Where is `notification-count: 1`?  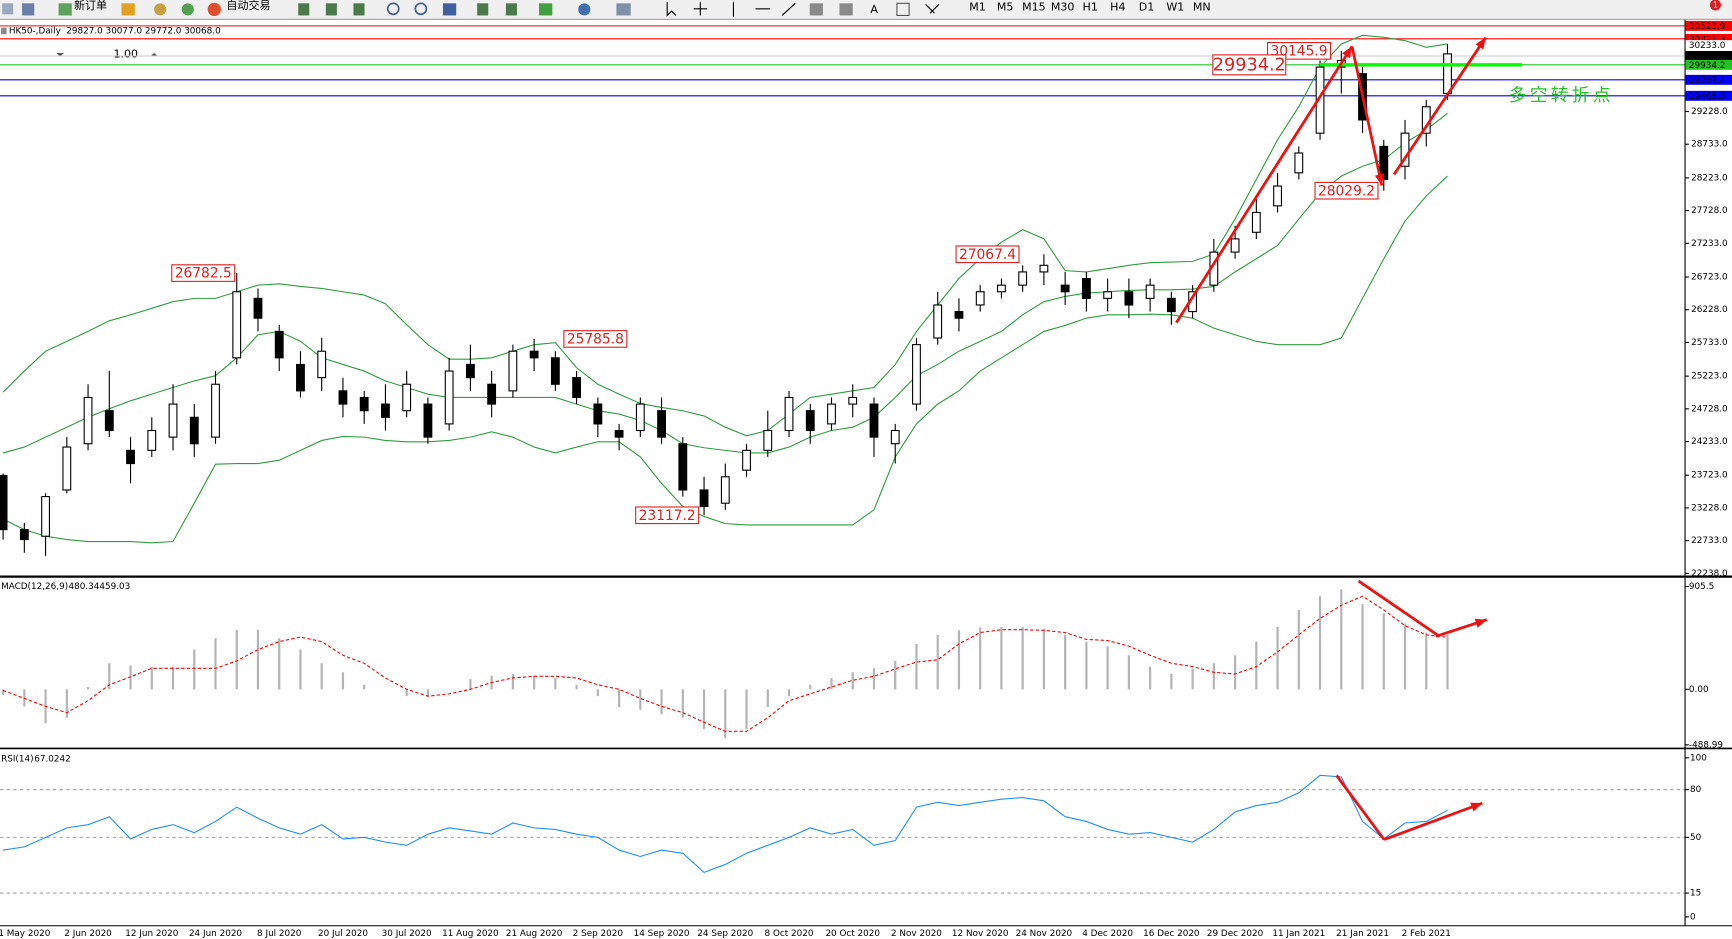
notification-count: 1 is located at coordinates (1715, 5).